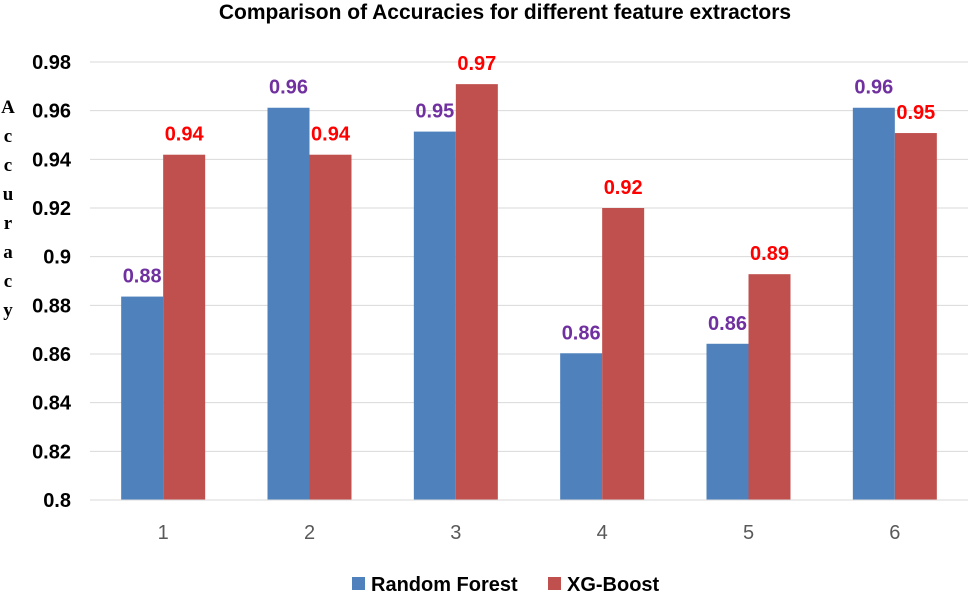 This screenshot has height=593, width=970. What do you see at coordinates (623, 188) in the screenshot?
I see `data-label: 0.92` at bounding box center [623, 188].